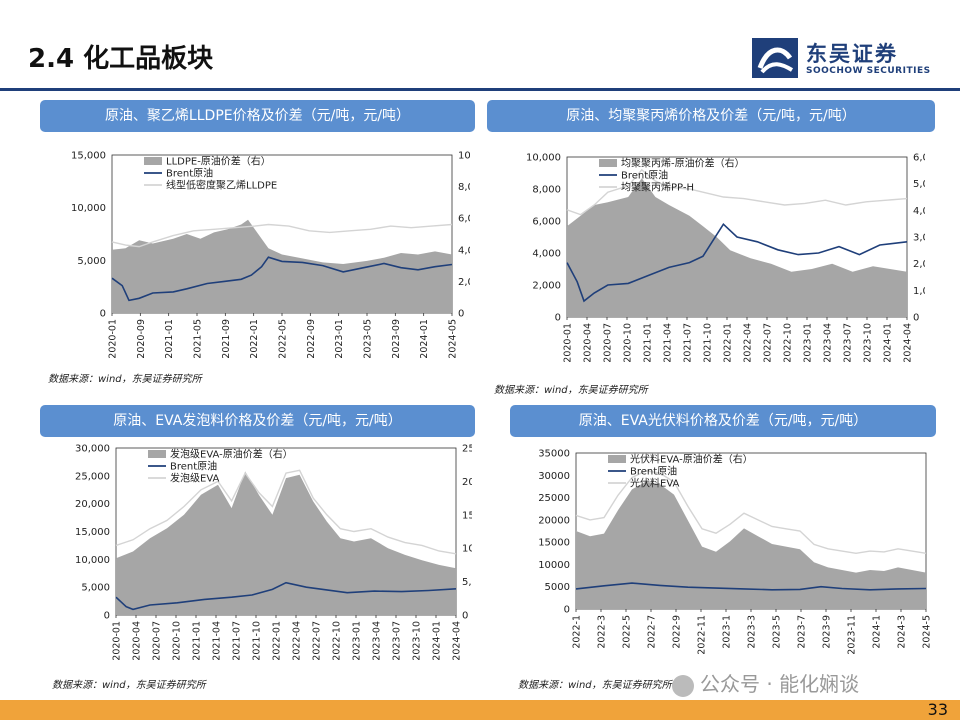 This screenshot has width=960, height=720. I want to click on logo-mark-icon, so click(775, 58).